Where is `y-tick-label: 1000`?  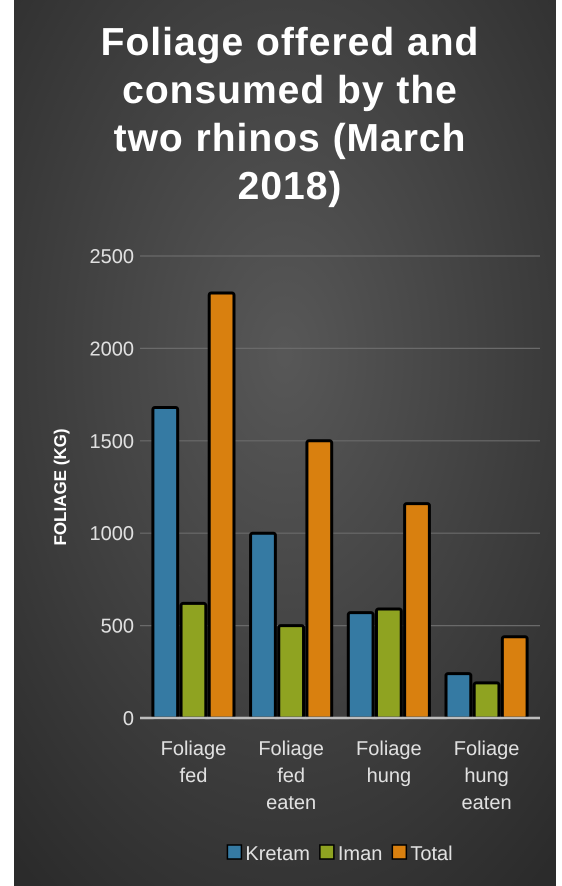
y-tick-label: 1000 is located at coordinates (112, 534).